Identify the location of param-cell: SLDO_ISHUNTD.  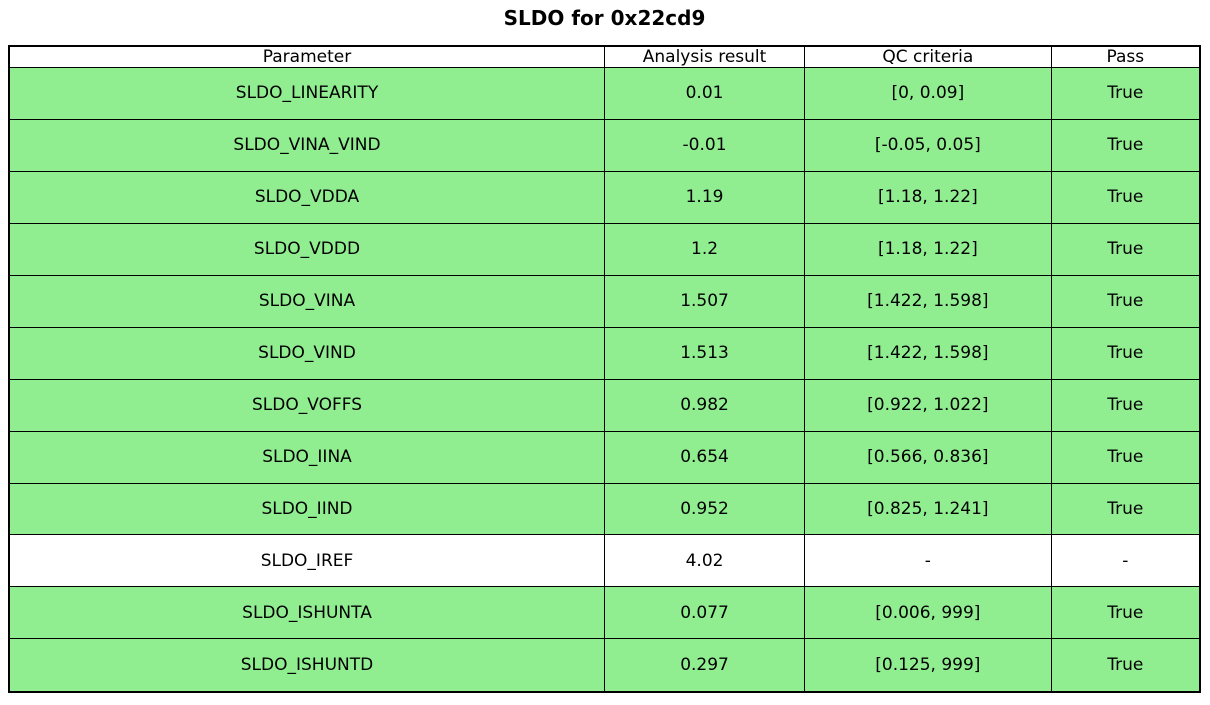
(306, 665).